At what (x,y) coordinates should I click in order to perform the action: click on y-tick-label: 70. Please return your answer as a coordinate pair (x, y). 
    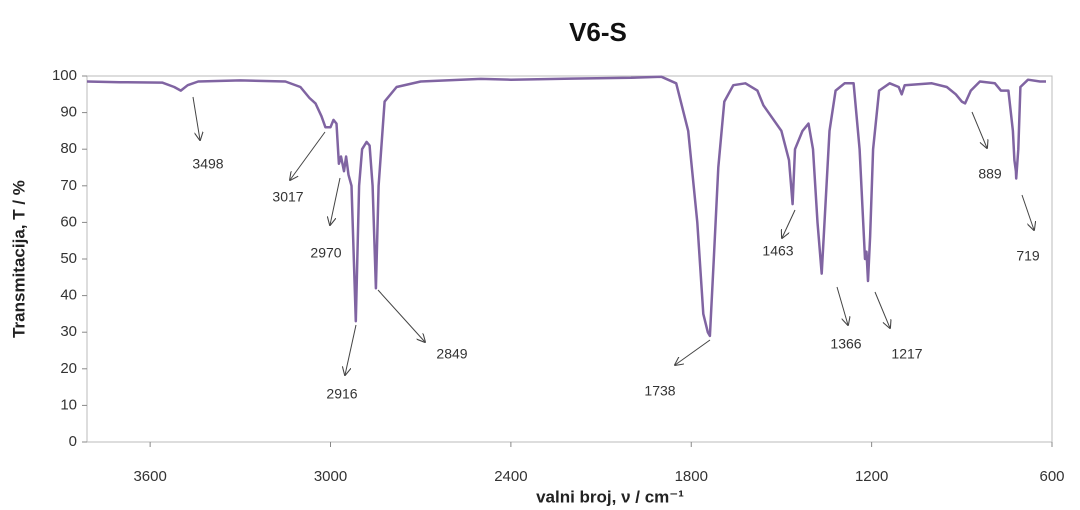
    Looking at the image, I should click on (68, 185).